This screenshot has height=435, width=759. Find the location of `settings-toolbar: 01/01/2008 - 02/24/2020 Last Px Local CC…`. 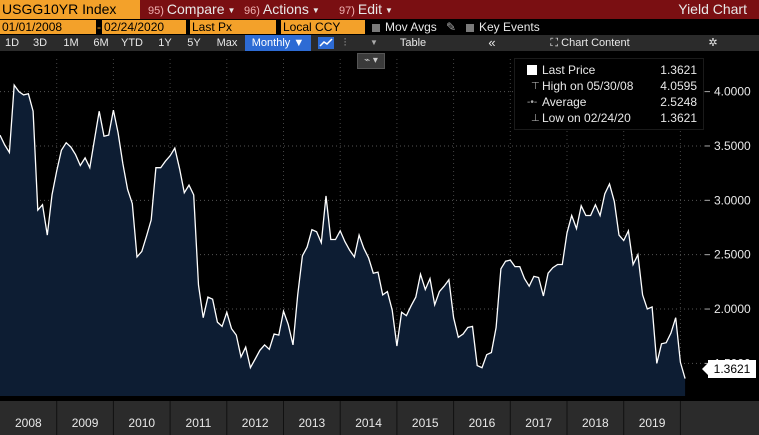

settings-toolbar: 01/01/2008 - 02/24/2020 Last Px Local CC… is located at coordinates (379, 27).